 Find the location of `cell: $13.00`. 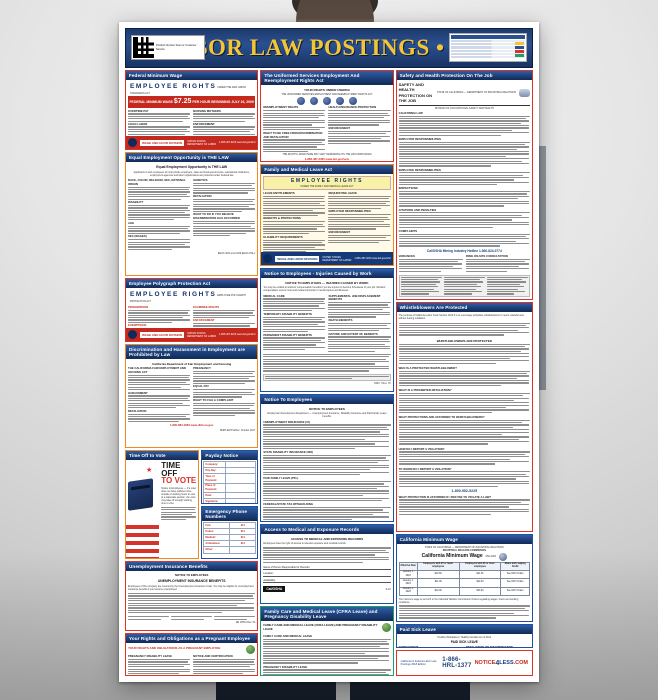

cell: $13.00 is located at coordinates (480, 591).